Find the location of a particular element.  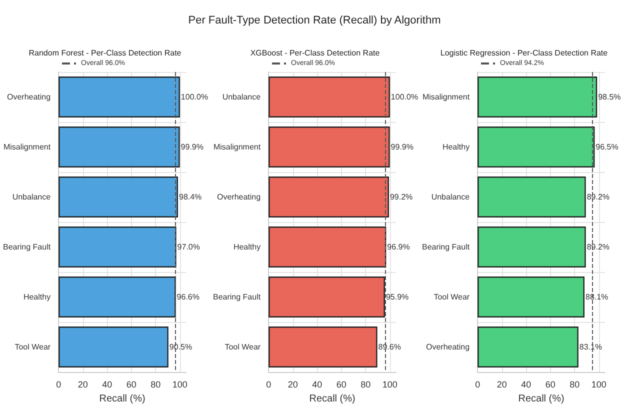

chart-title: XGBoost - Per-Class Detection Rate is located at coordinates (315, 53).